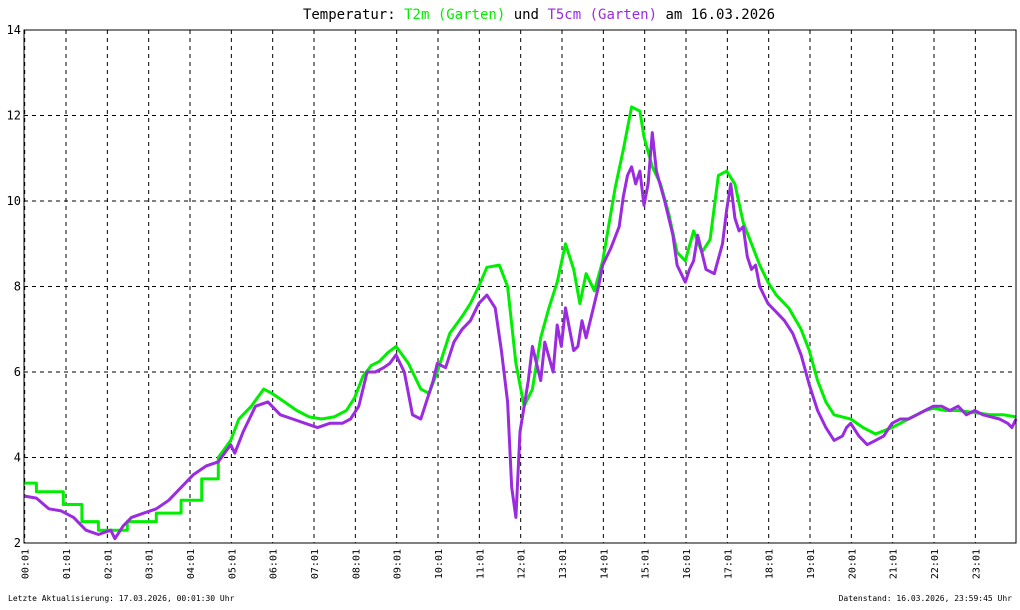 This screenshot has width=1020, height=610. Describe the element at coordinates (522, 564) in the screenshot. I see `x-tick-label: 12:01` at that location.